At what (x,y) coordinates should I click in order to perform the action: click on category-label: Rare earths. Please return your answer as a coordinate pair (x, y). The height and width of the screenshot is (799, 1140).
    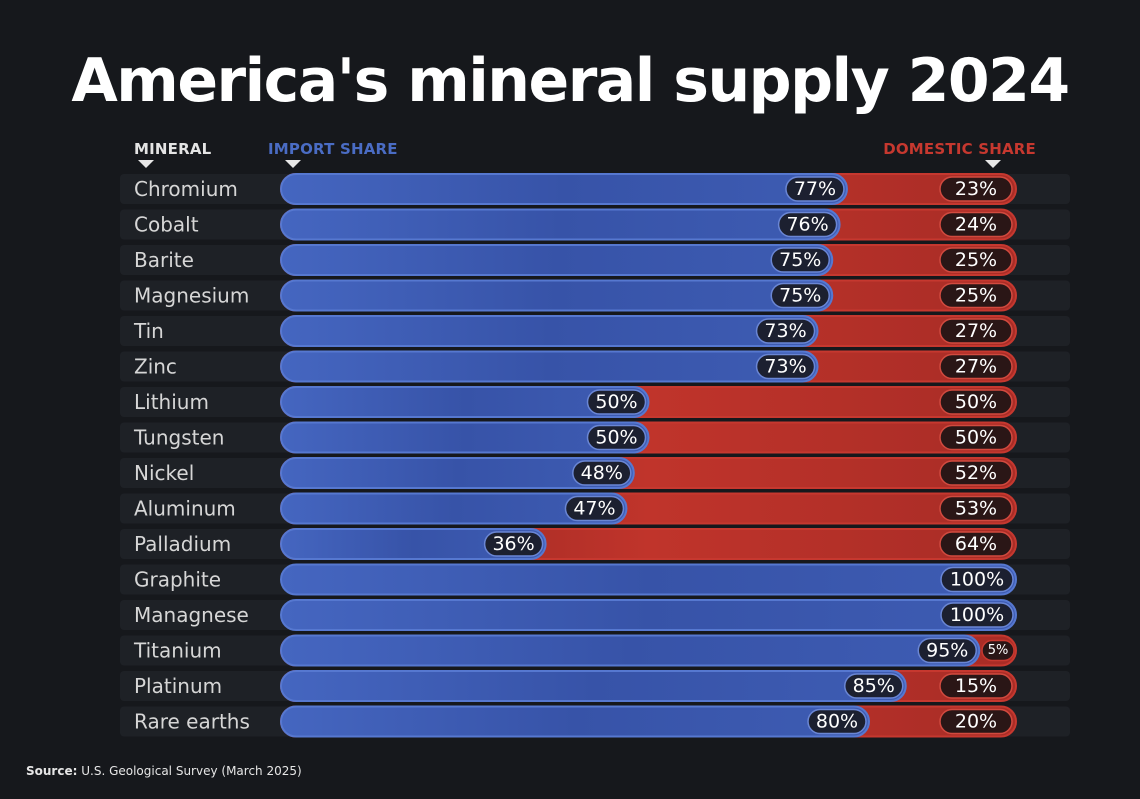
    Looking at the image, I should click on (192, 722).